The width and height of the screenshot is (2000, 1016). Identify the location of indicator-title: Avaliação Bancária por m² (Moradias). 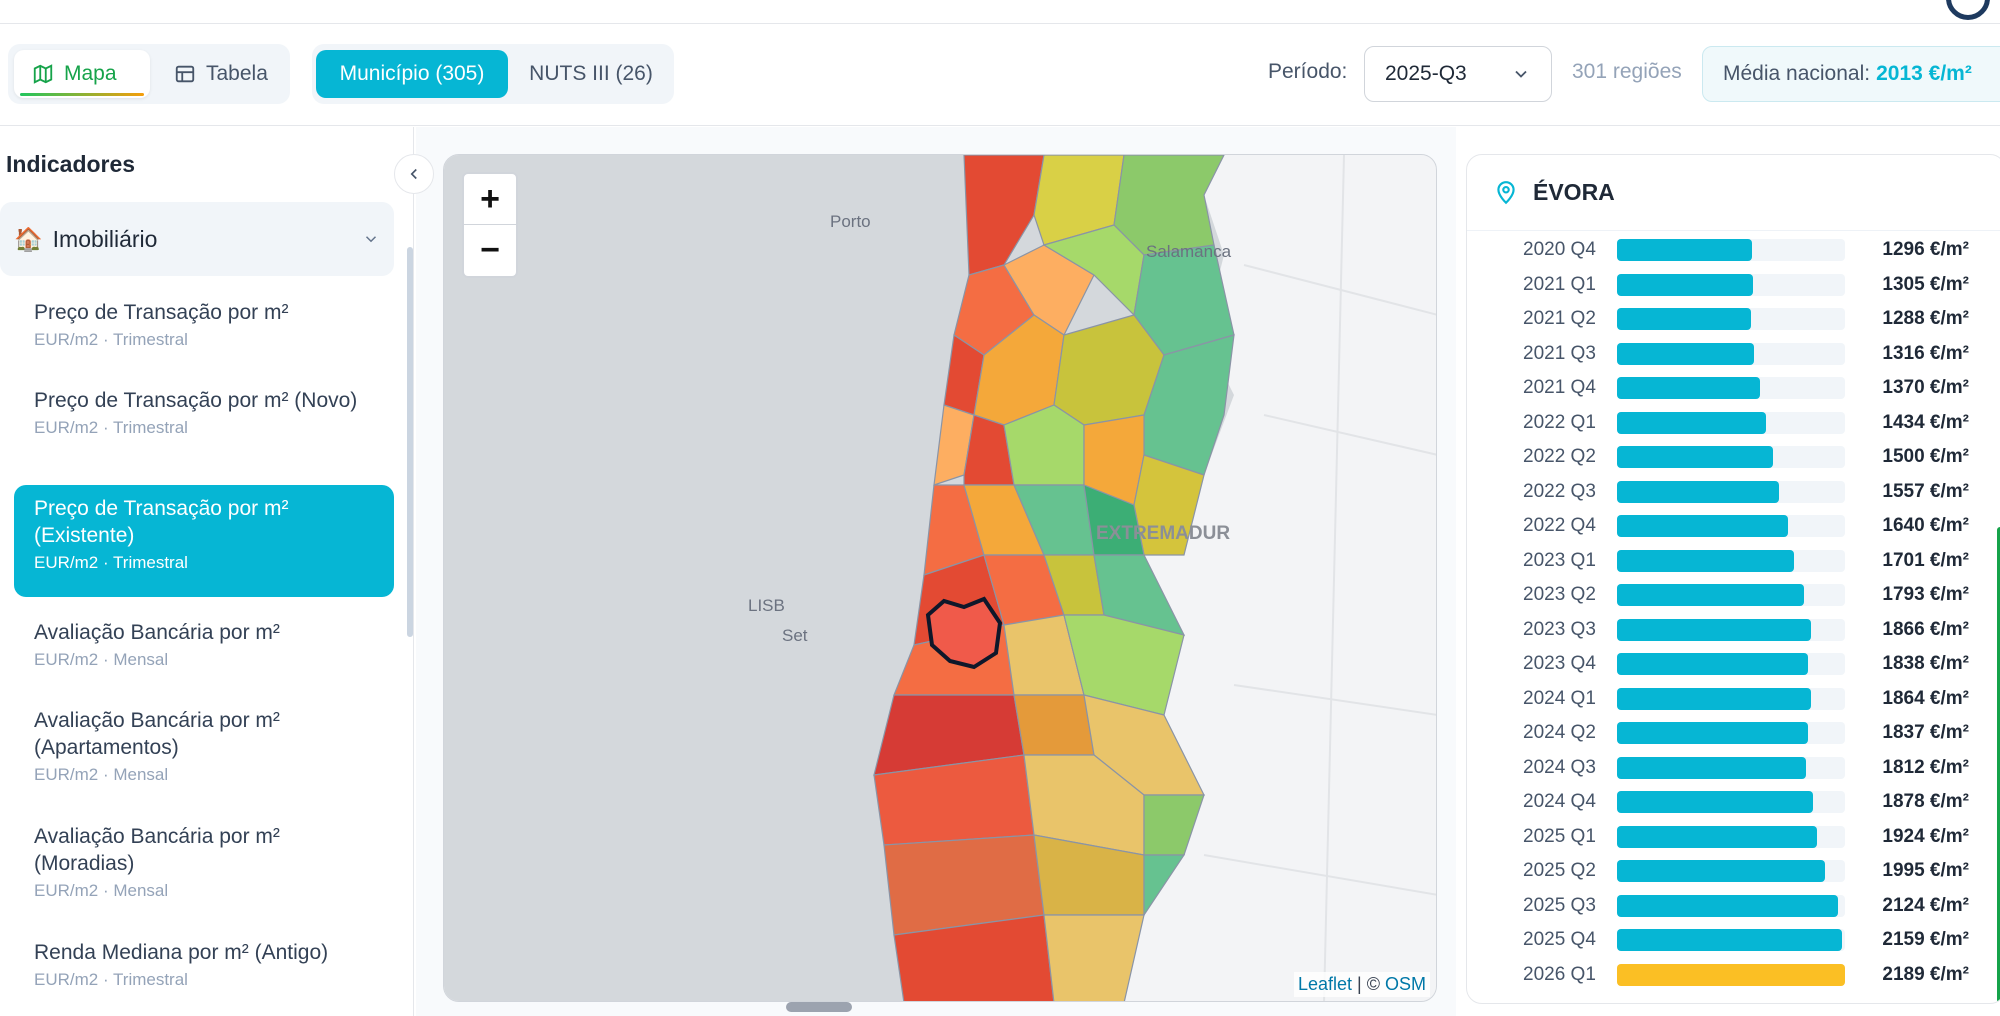
(157, 850).